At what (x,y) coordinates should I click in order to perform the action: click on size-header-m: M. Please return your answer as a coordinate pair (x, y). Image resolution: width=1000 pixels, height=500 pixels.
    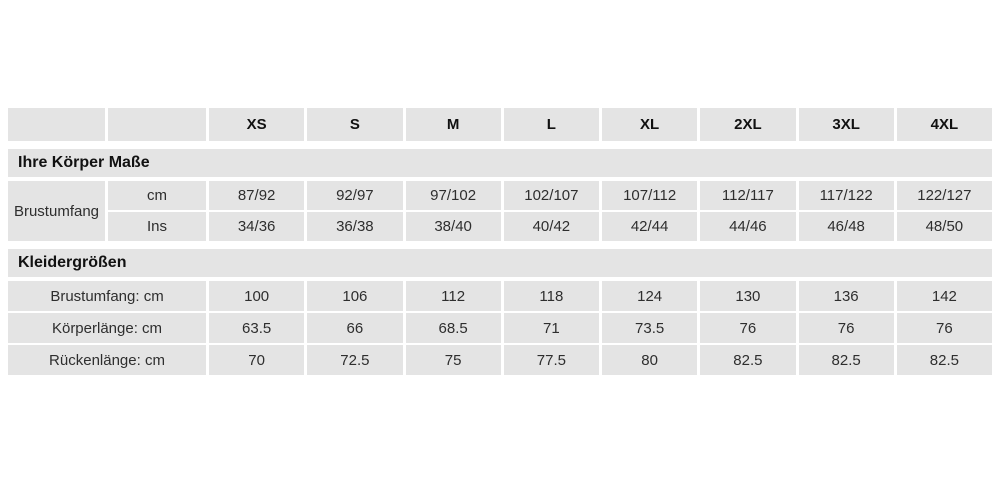
    Looking at the image, I should click on (453, 124).